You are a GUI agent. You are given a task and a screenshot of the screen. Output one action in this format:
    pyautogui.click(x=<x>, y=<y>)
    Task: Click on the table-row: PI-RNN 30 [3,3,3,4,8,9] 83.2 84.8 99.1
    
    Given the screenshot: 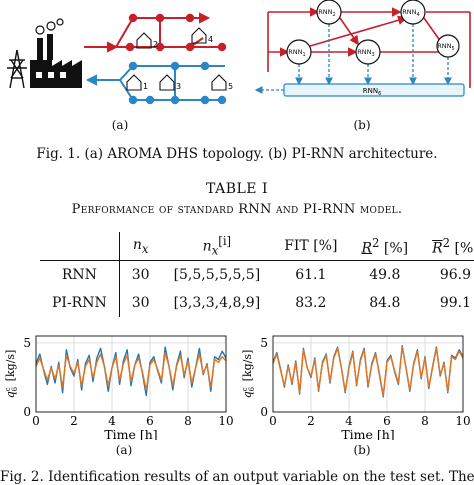 What is the action you would take?
    pyautogui.click(x=257, y=303)
    